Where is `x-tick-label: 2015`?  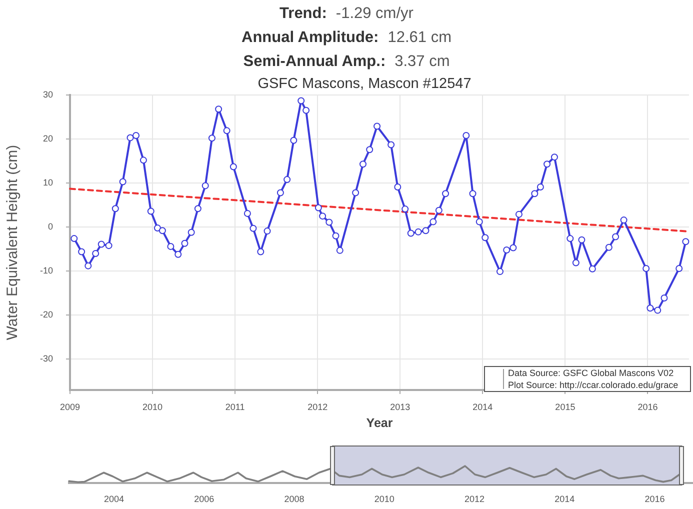 x-tick-label: 2015 is located at coordinates (565, 407).